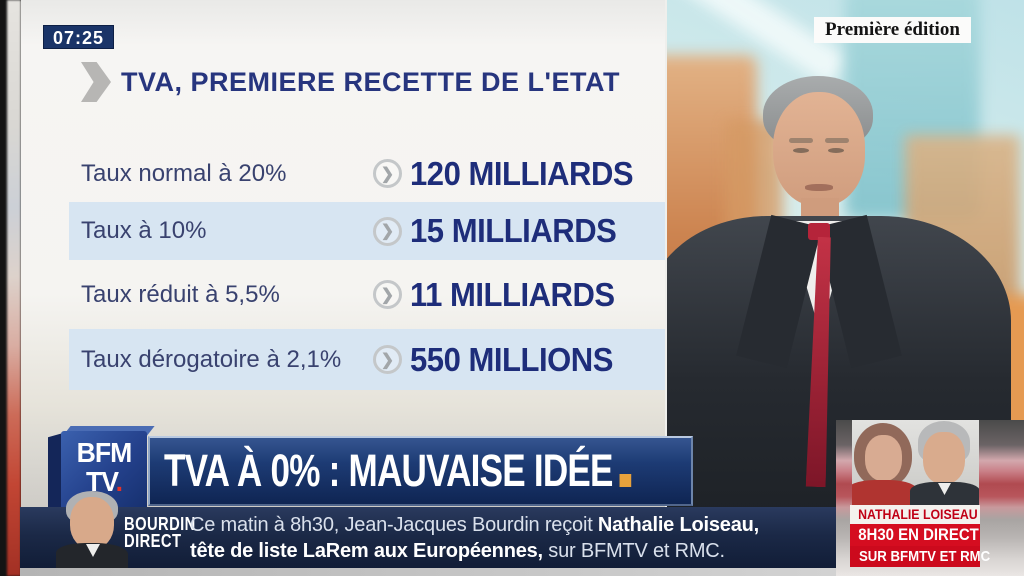  I want to click on logo-text-bfm: BFM, so click(104, 452).